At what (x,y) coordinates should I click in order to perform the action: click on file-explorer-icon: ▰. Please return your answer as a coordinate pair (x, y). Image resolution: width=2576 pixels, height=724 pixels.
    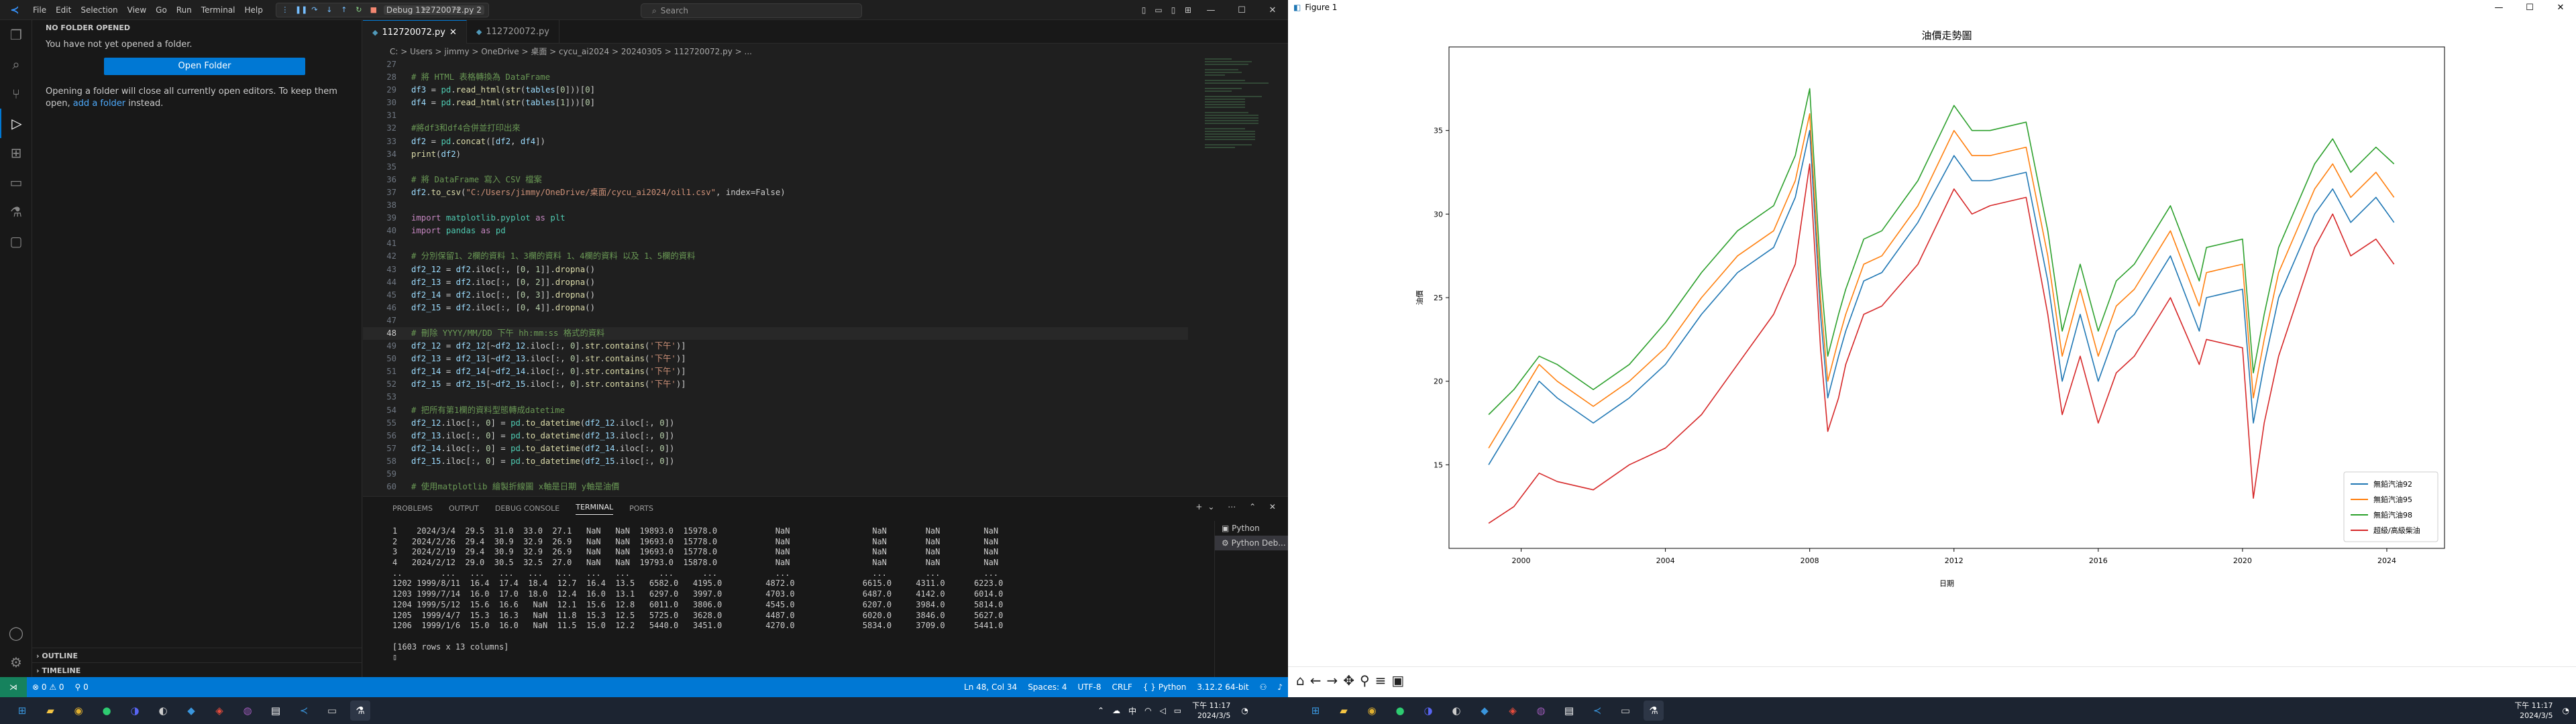
    Looking at the image, I should click on (50, 711).